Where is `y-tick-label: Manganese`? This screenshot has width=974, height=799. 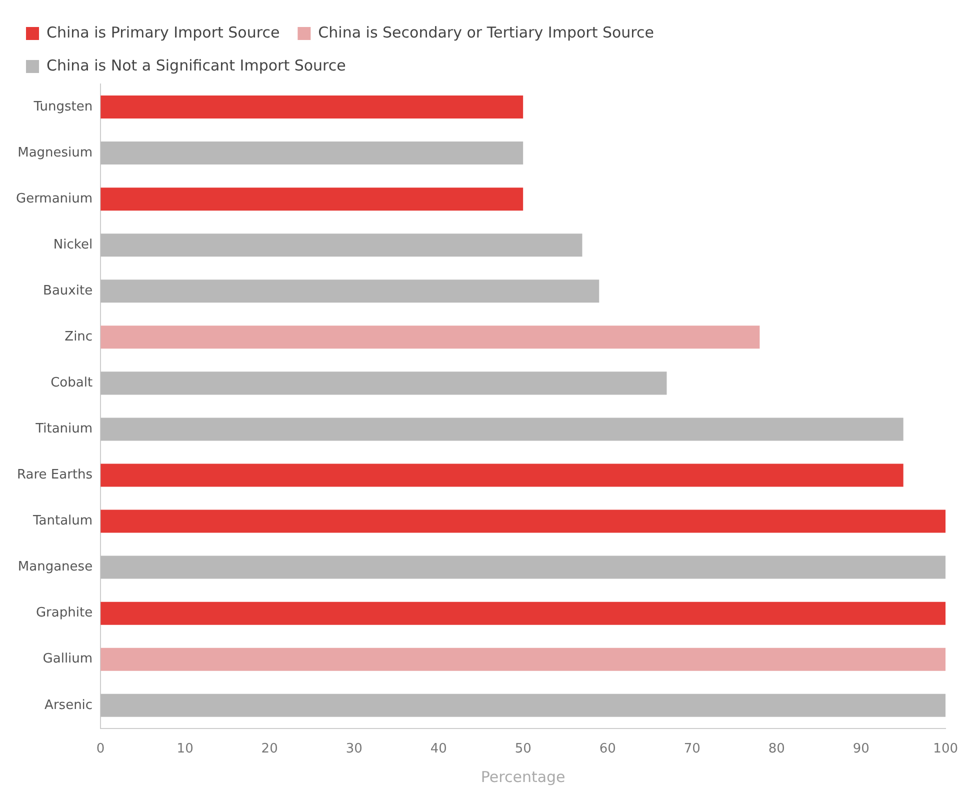 y-tick-label: Manganese is located at coordinates (55, 567).